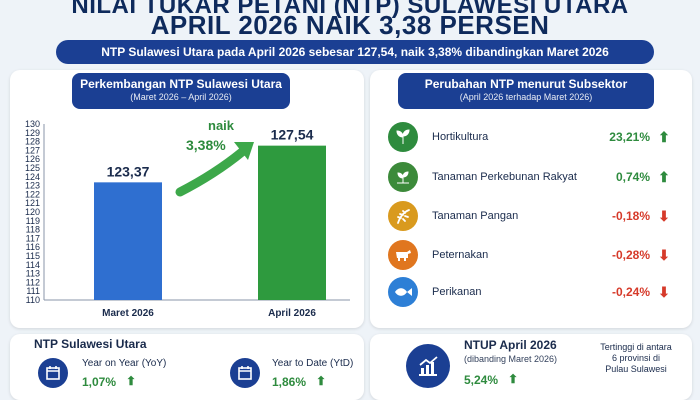 This screenshot has height=400, width=700. What do you see at coordinates (481, 380) in the screenshot?
I see `ntup-value: 5,24%` at bounding box center [481, 380].